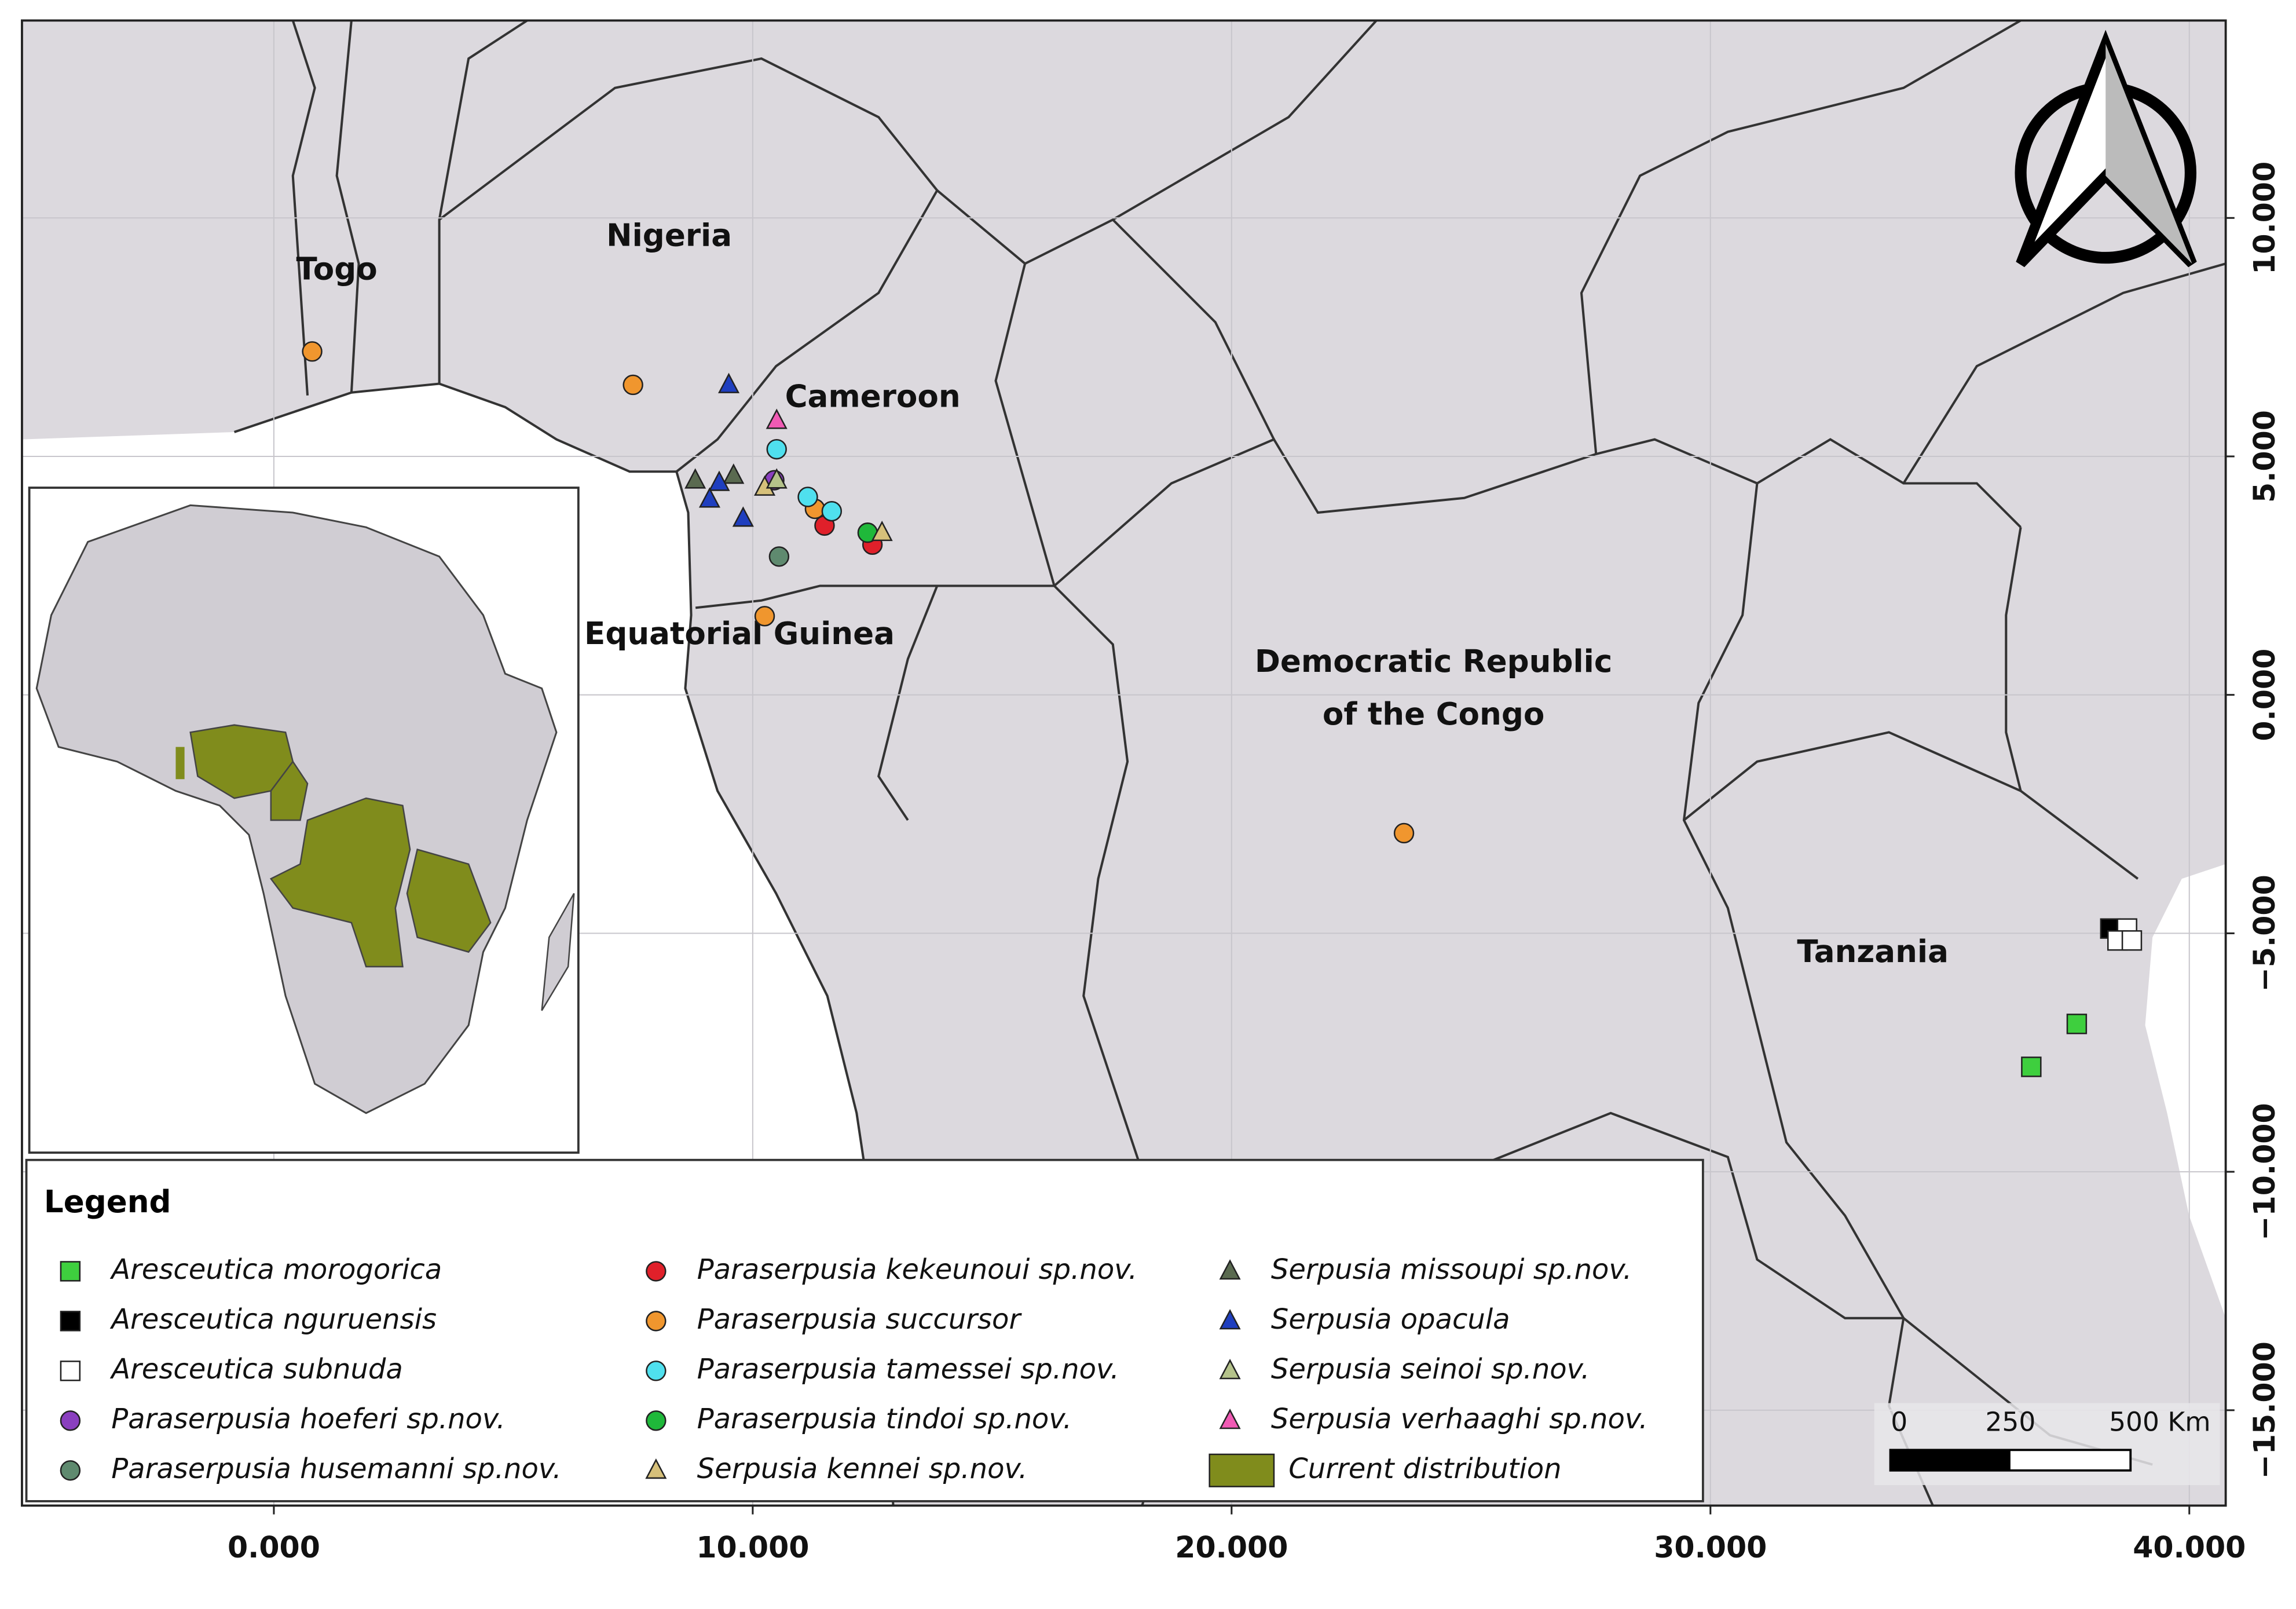  I want to click on country-label: Equatorial Guinea, so click(739, 634).